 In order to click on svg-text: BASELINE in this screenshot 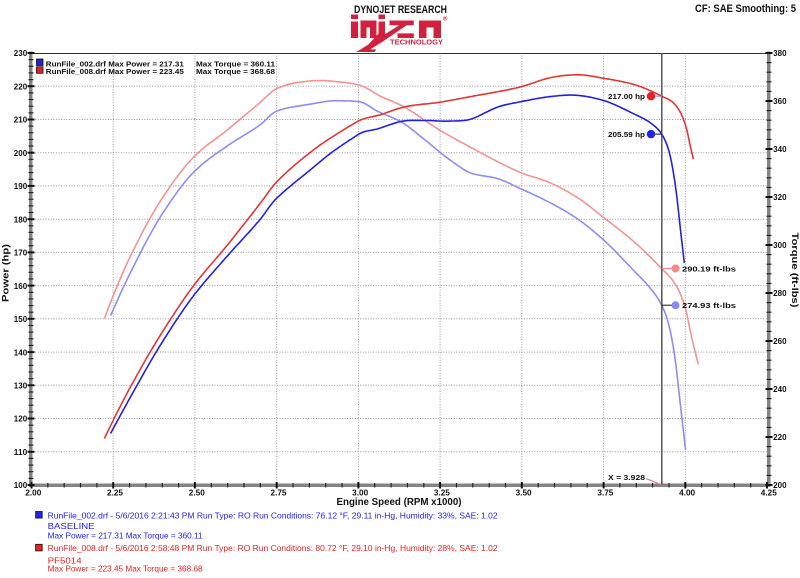, I will do `click(72, 526)`.